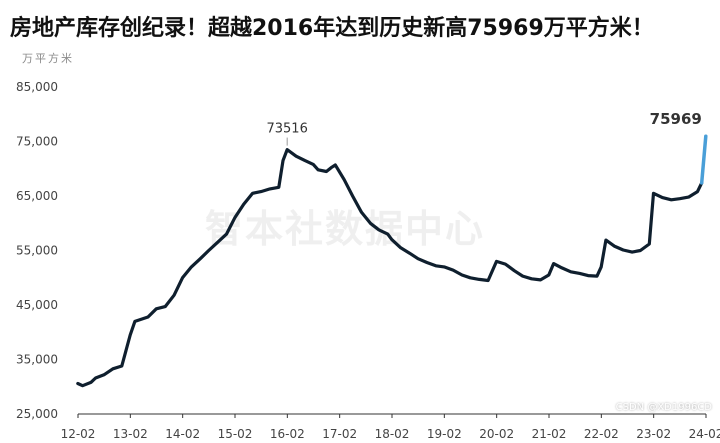  Describe the element at coordinates (496, 434) in the screenshot. I see `x-tick-label: 20-02` at that location.